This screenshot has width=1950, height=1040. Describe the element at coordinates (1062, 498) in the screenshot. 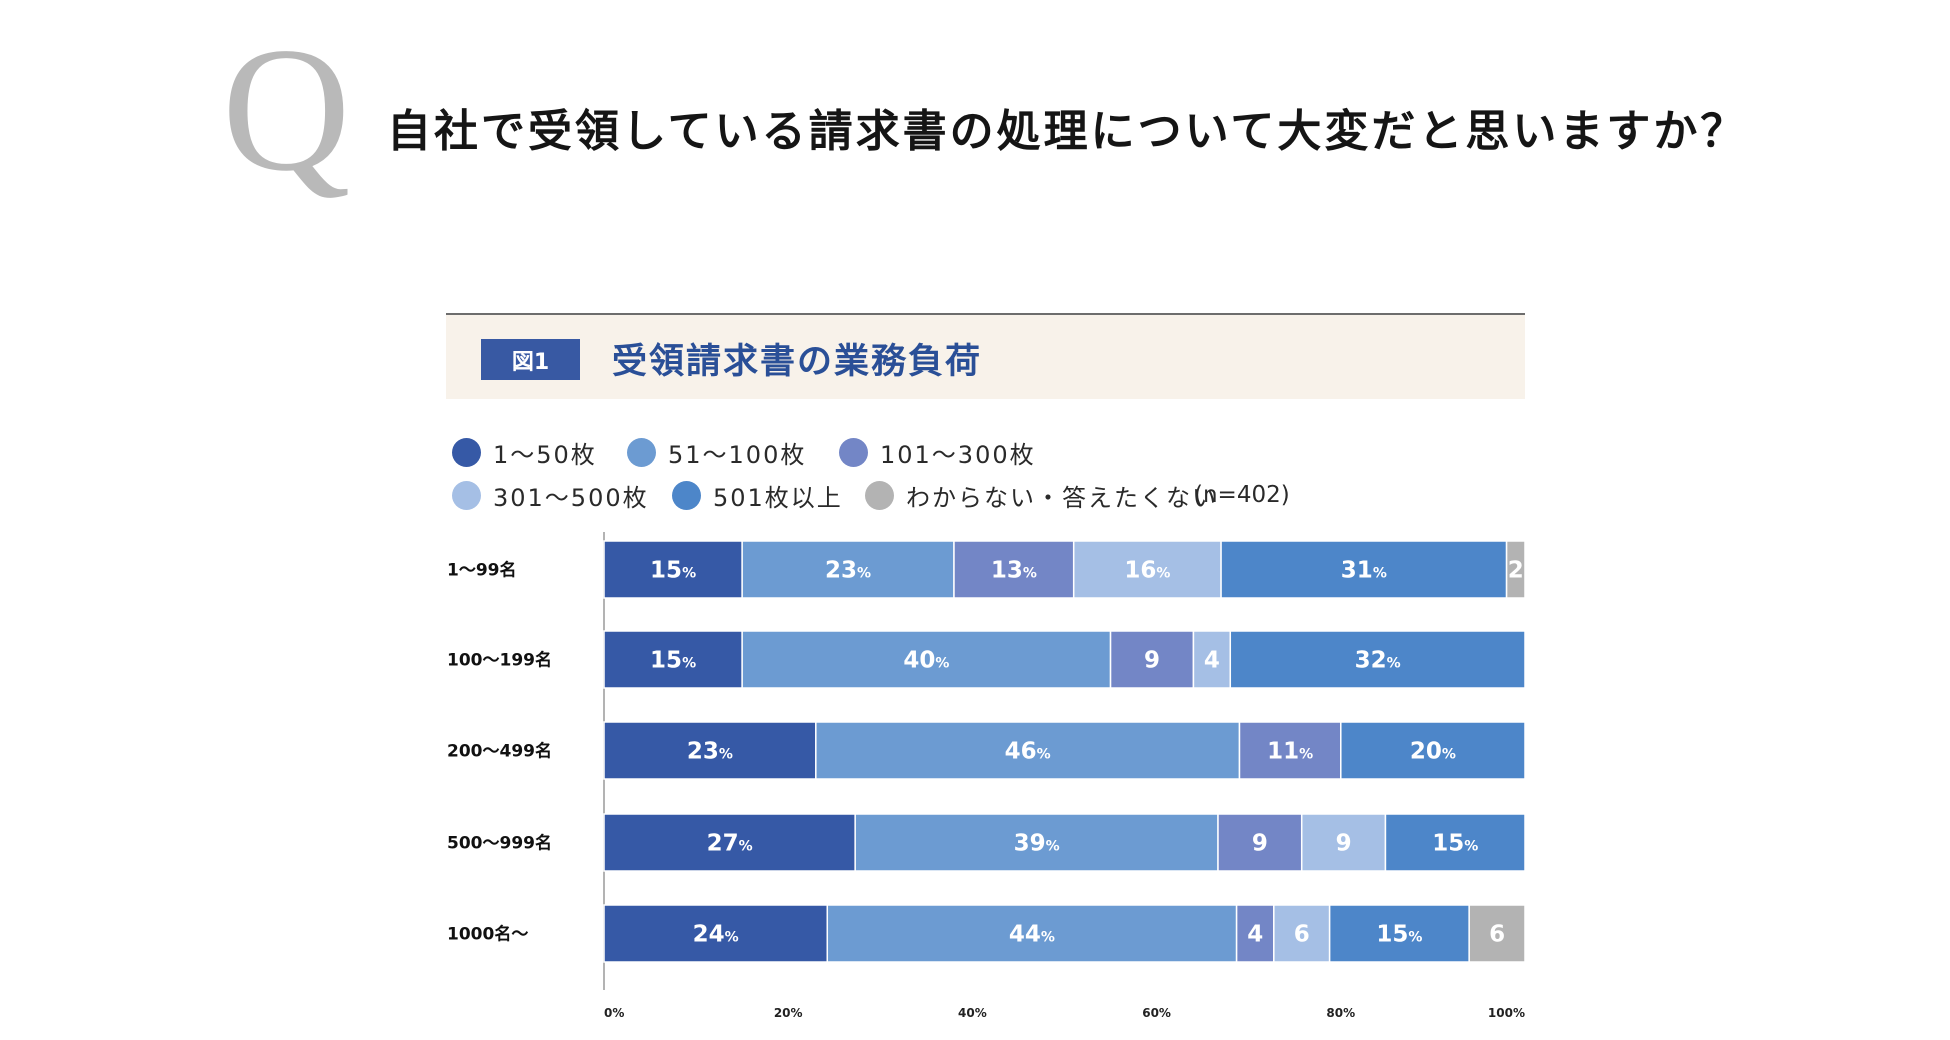

I see `legend-label: わからない・答えたくない` at that location.